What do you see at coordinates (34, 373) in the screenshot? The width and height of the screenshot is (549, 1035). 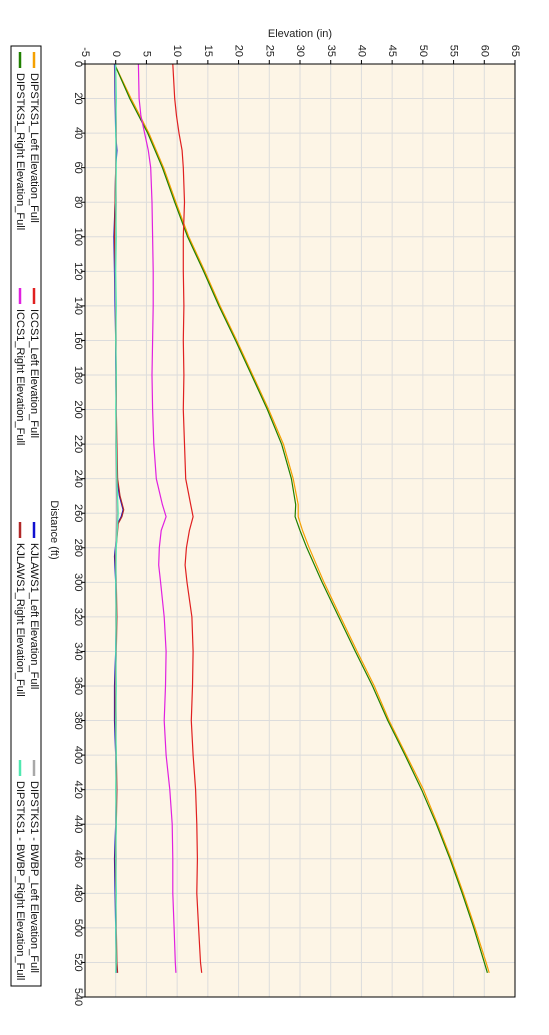 I see `legend-label: ICCS1_Left Elevation_Full` at bounding box center [34, 373].